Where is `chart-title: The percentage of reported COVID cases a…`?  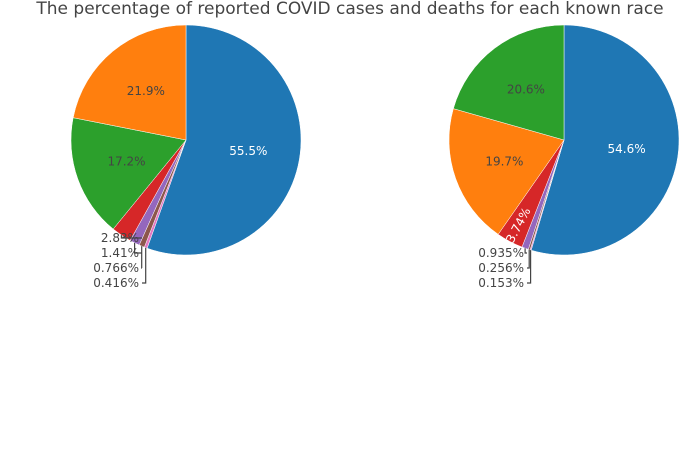 chart-title: The percentage of reported COVID cases a… is located at coordinates (349, 9).